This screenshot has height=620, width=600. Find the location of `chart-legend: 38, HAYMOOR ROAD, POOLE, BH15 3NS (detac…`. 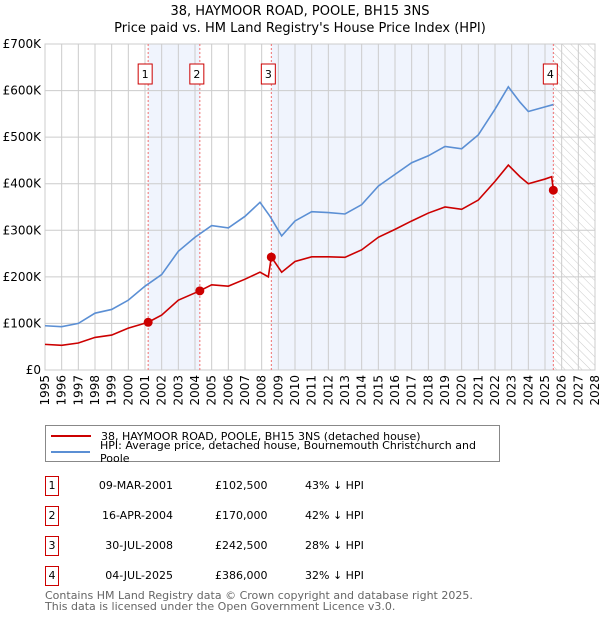

chart-legend: 38, HAYMOOR ROAD, POOLE, BH15 3NS (detac… is located at coordinates (272, 445).